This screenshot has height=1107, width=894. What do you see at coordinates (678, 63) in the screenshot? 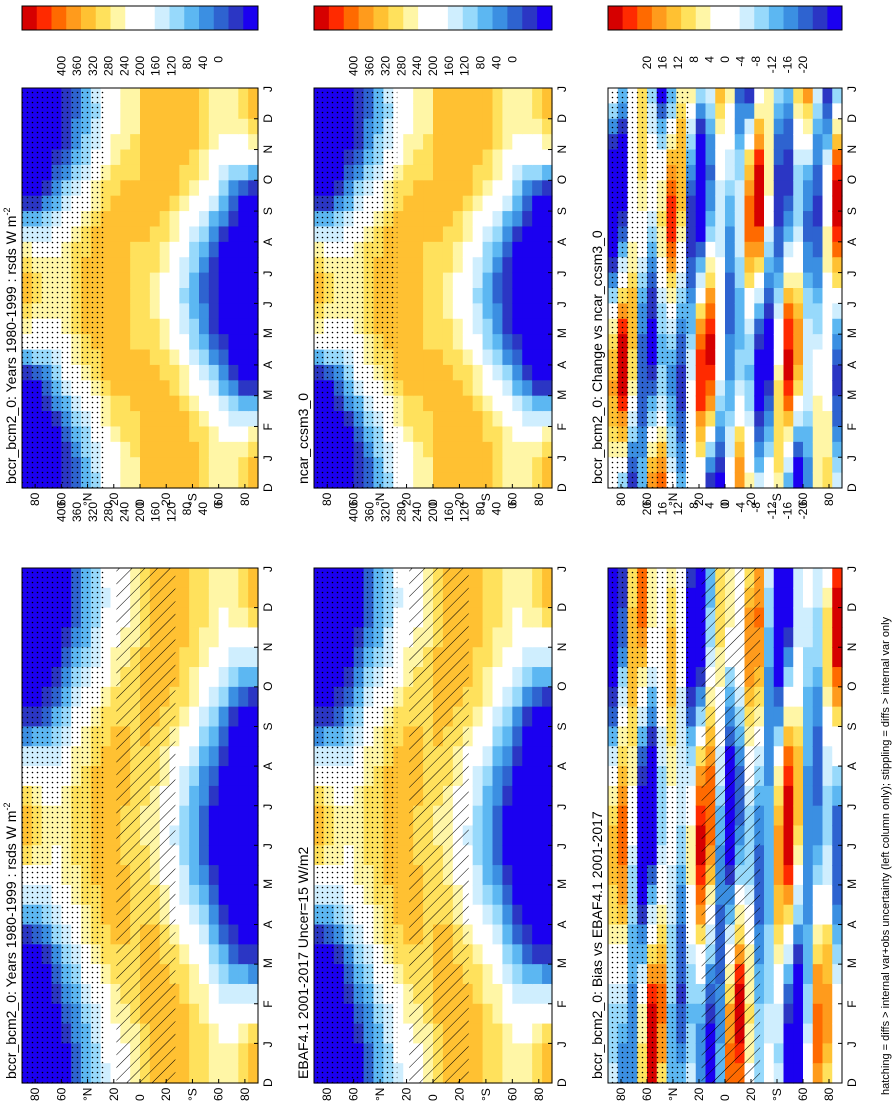
I see `colorbar-tick-label: 12` at bounding box center [678, 63].